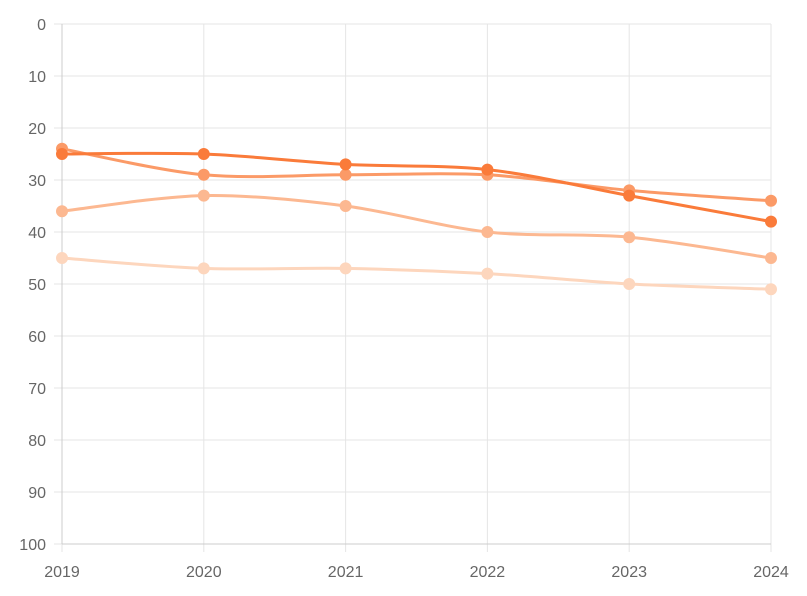  What do you see at coordinates (488, 572) in the screenshot?
I see `x-tick-label: 2022` at bounding box center [488, 572].